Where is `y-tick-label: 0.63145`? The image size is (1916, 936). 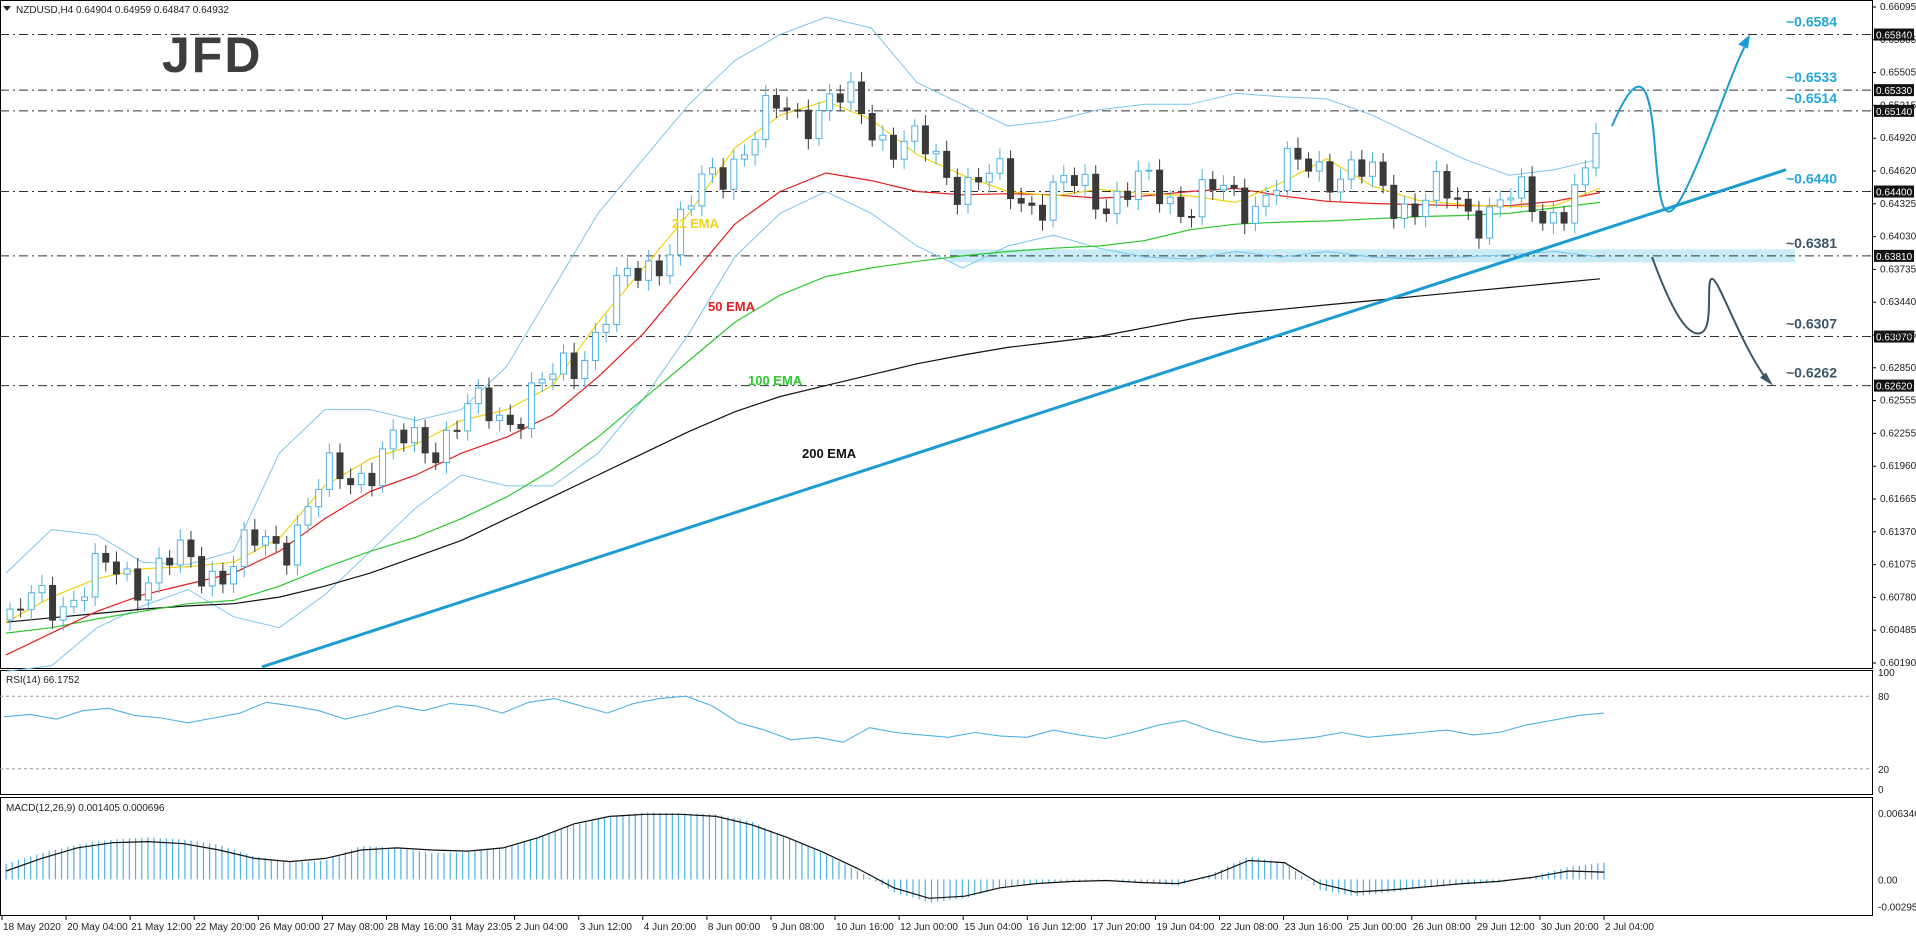 y-tick-label: 0.63145 is located at coordinates (1898, 335).